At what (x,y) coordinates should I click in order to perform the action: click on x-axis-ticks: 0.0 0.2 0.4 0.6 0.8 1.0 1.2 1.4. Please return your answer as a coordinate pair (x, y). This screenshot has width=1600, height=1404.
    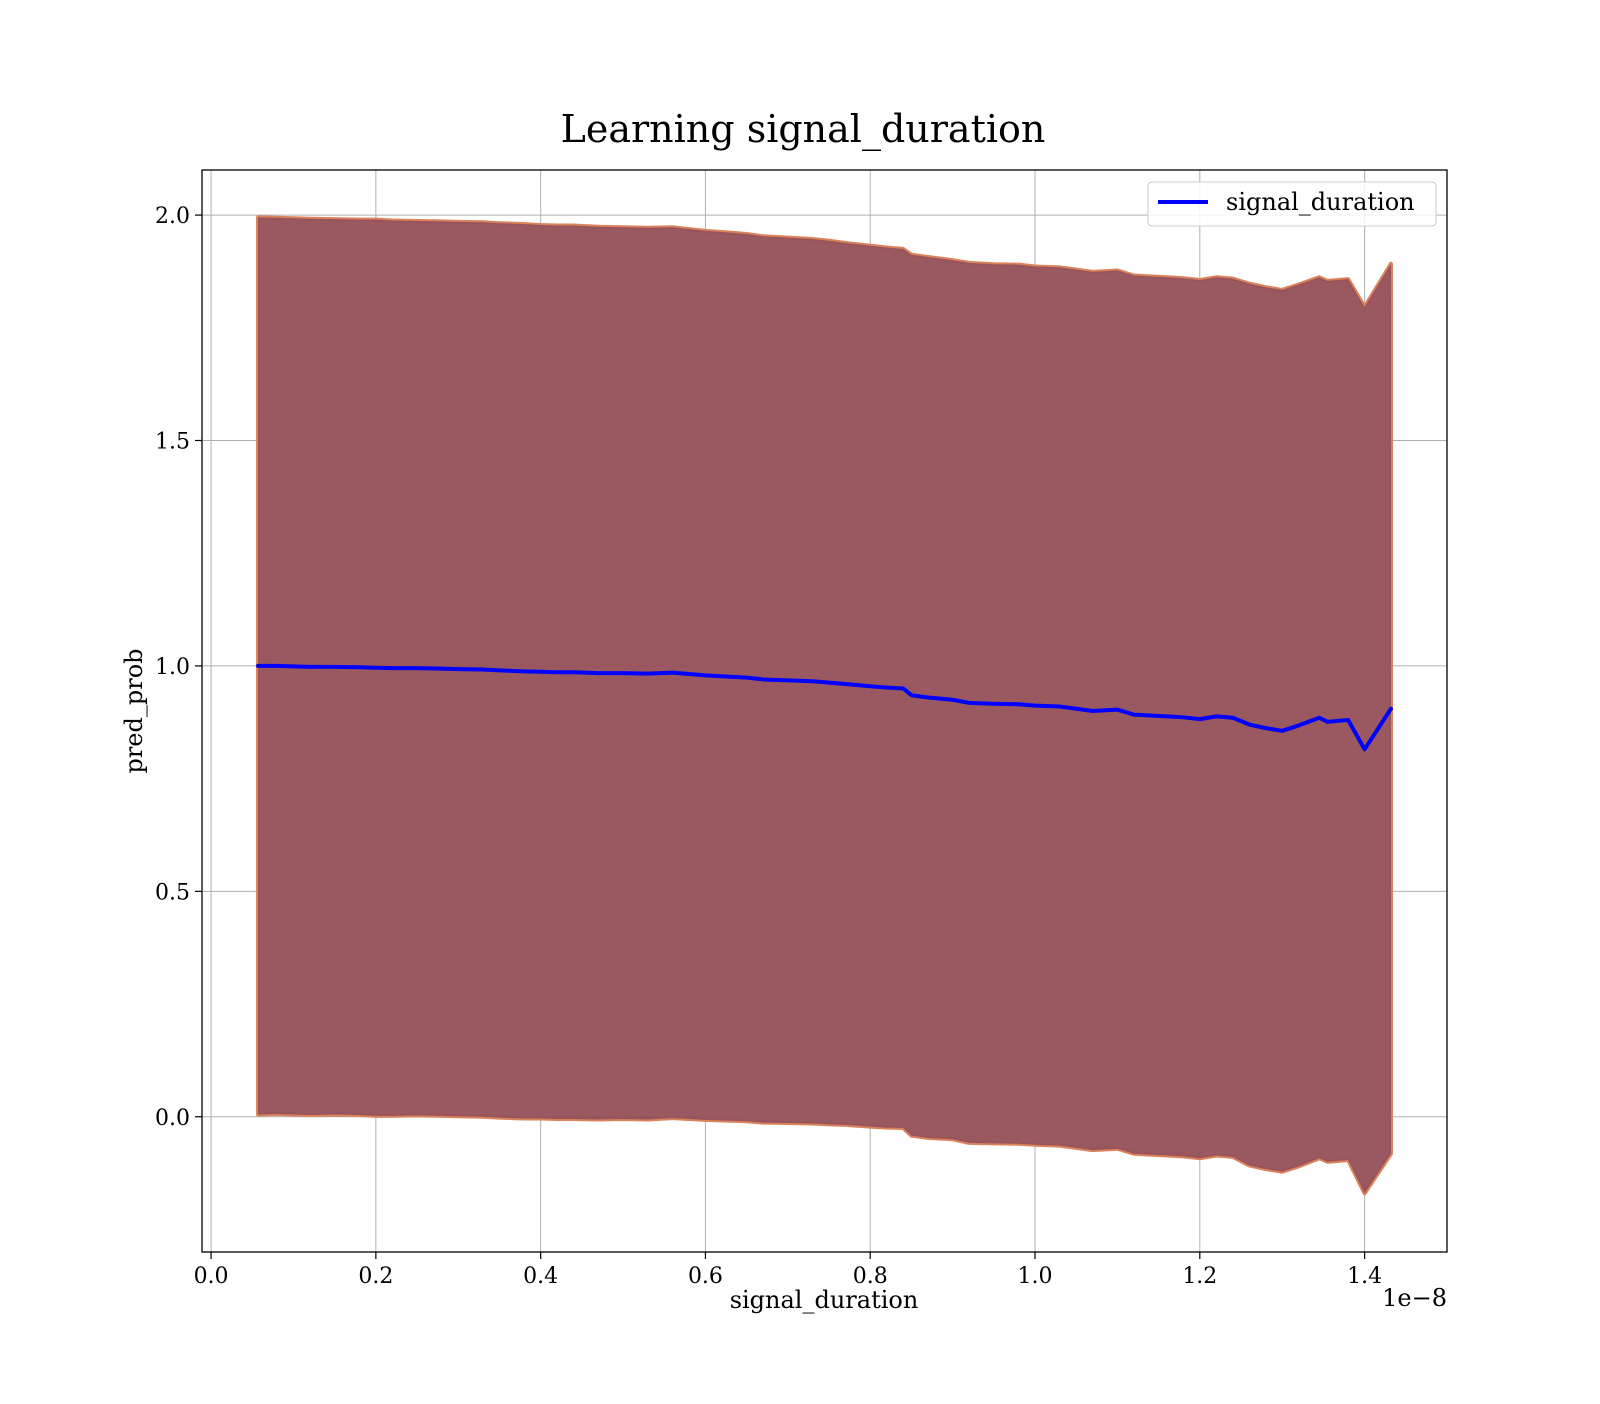
    Looking at the image, I should click on (788, 1270).